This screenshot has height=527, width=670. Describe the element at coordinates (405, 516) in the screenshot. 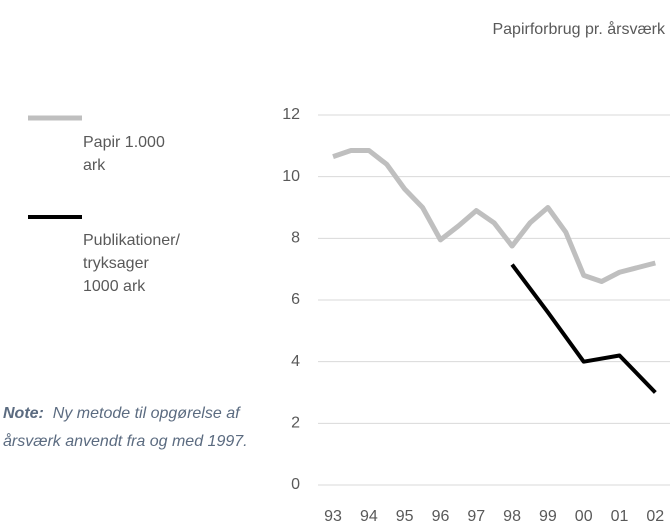

I see `x-tick-label: 95` at that location.